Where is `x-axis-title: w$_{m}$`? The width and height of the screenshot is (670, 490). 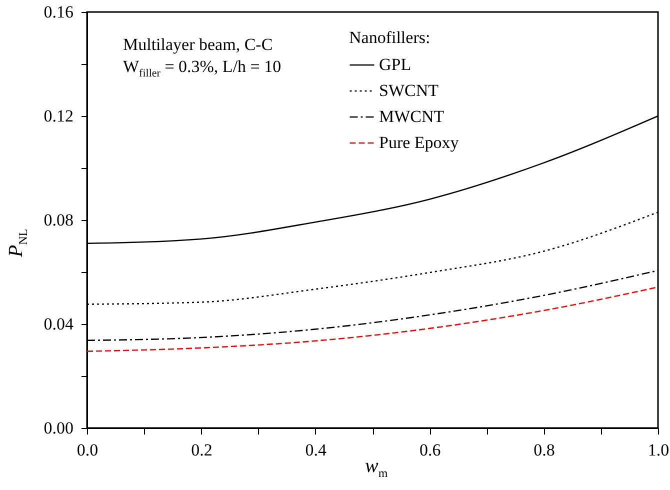
x-axis-title: w$_{m}$ is located at coordinates (376, 468).